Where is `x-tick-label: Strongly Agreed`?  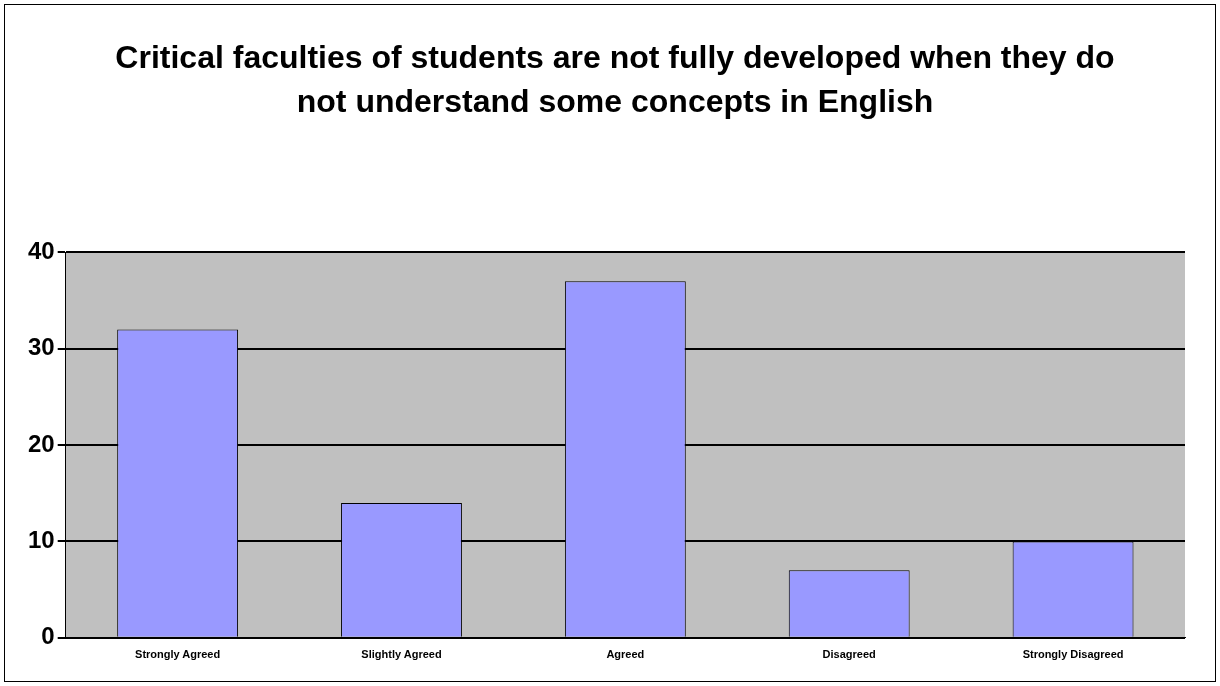
x-tick-label: Strongly Agreed is located at coordinates (178, 654).